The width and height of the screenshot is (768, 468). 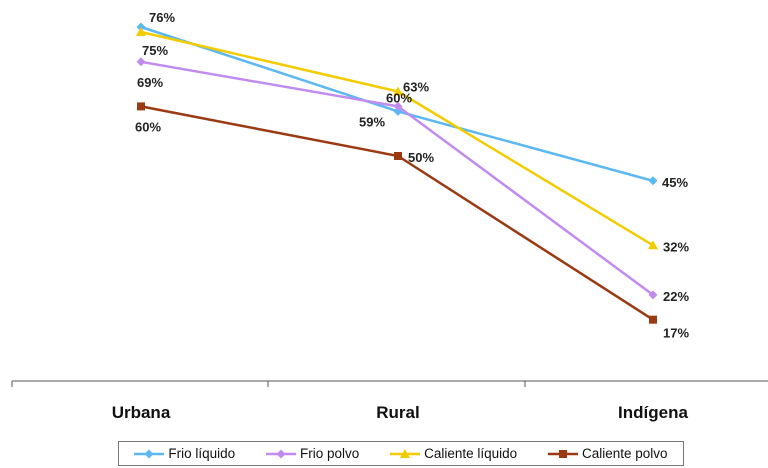 I want to click on data-label: 17%, so click(x=676, y=333).